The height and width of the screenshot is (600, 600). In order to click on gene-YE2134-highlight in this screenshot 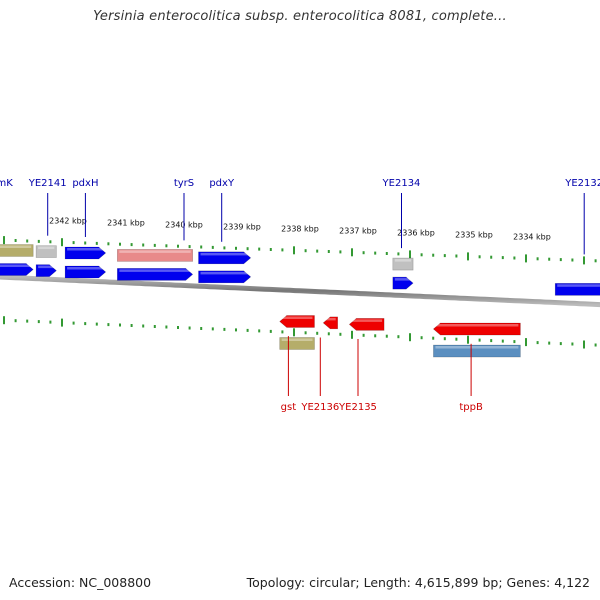, I will do `click(403, 260)`.